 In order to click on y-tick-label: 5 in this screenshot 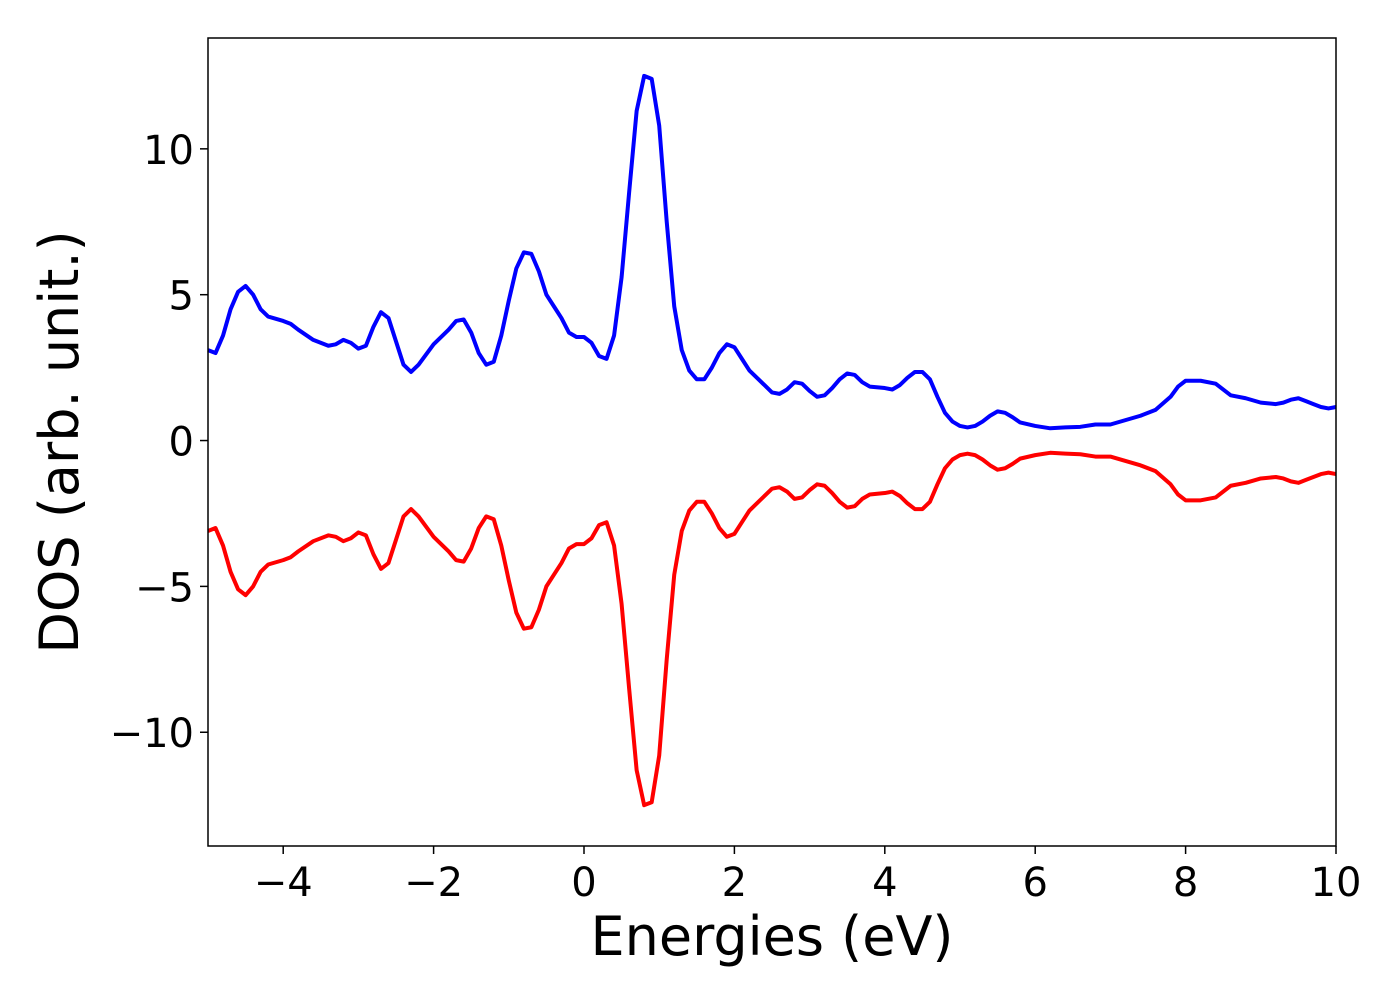, I will do `click(181, 297)`.